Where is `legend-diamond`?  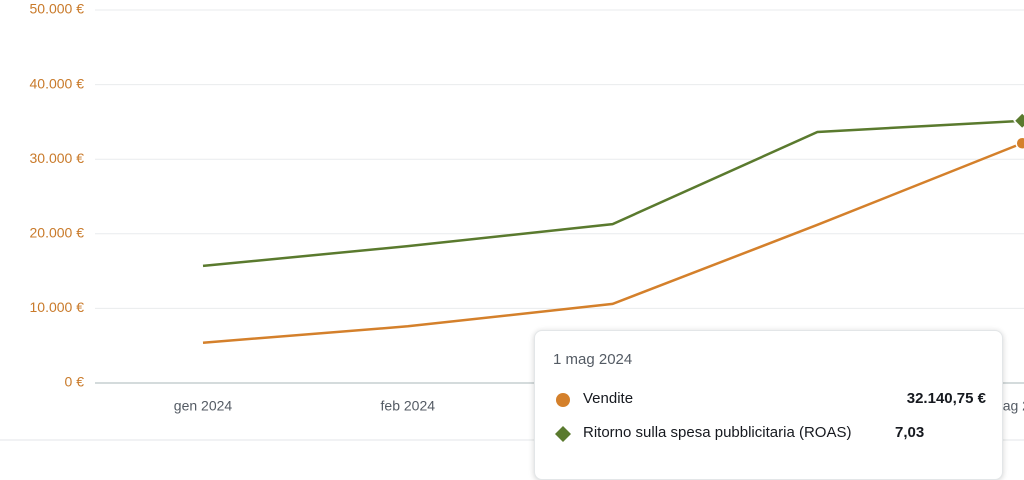 legend-diamond is located at coordinates (563, 434).